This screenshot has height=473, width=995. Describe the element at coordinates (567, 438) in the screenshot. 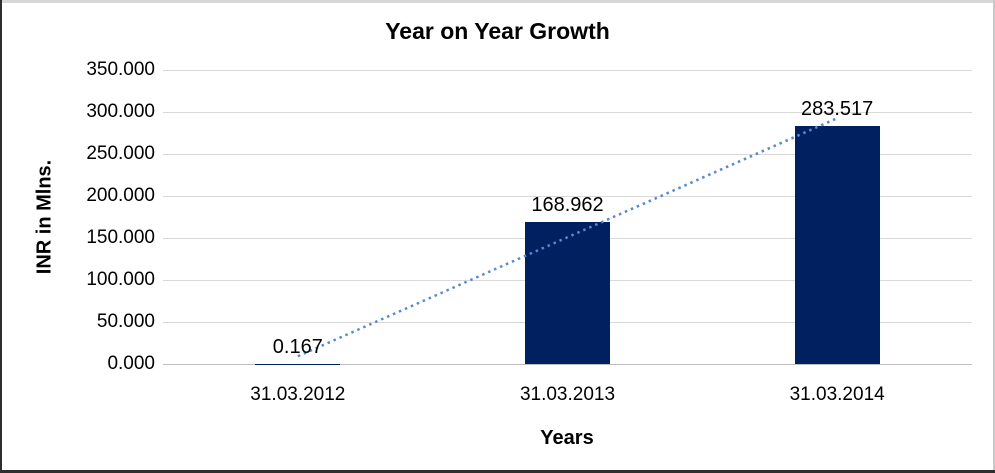

I see `x-axis-title: Years` at that location.